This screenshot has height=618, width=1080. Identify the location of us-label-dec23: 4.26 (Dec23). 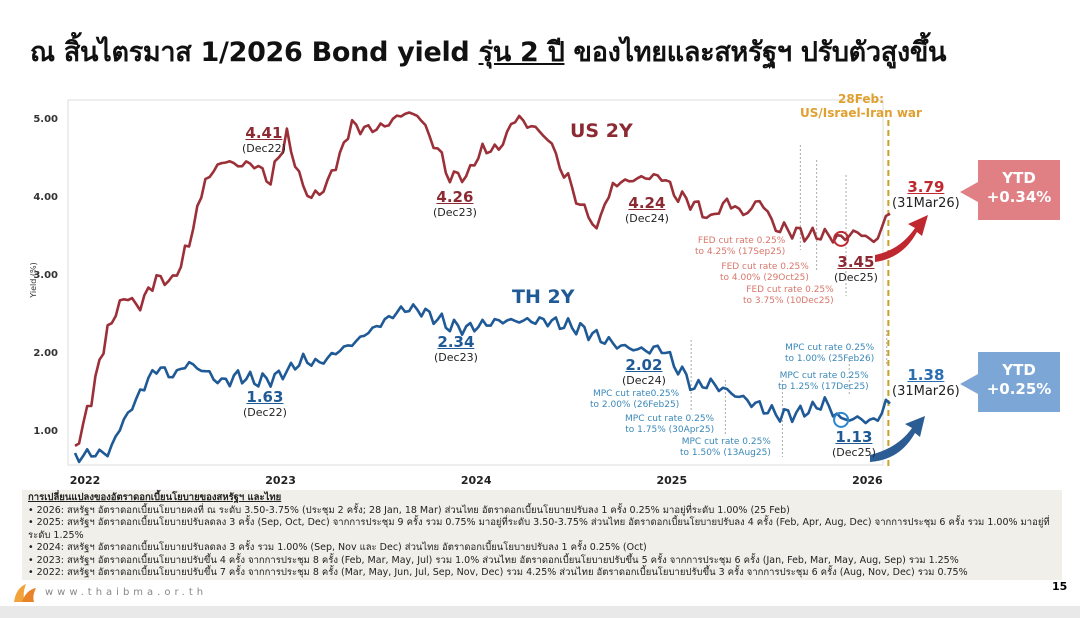
(455, 203).